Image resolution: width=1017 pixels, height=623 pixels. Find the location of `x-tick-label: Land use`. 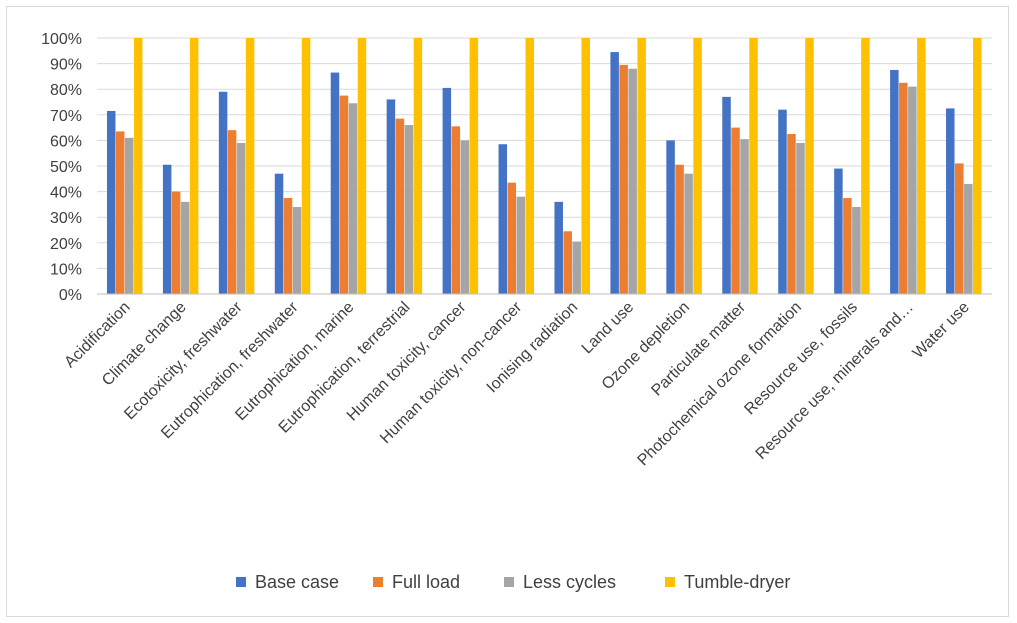

x-tick-label: Land use is located at coordinates (608, 328).